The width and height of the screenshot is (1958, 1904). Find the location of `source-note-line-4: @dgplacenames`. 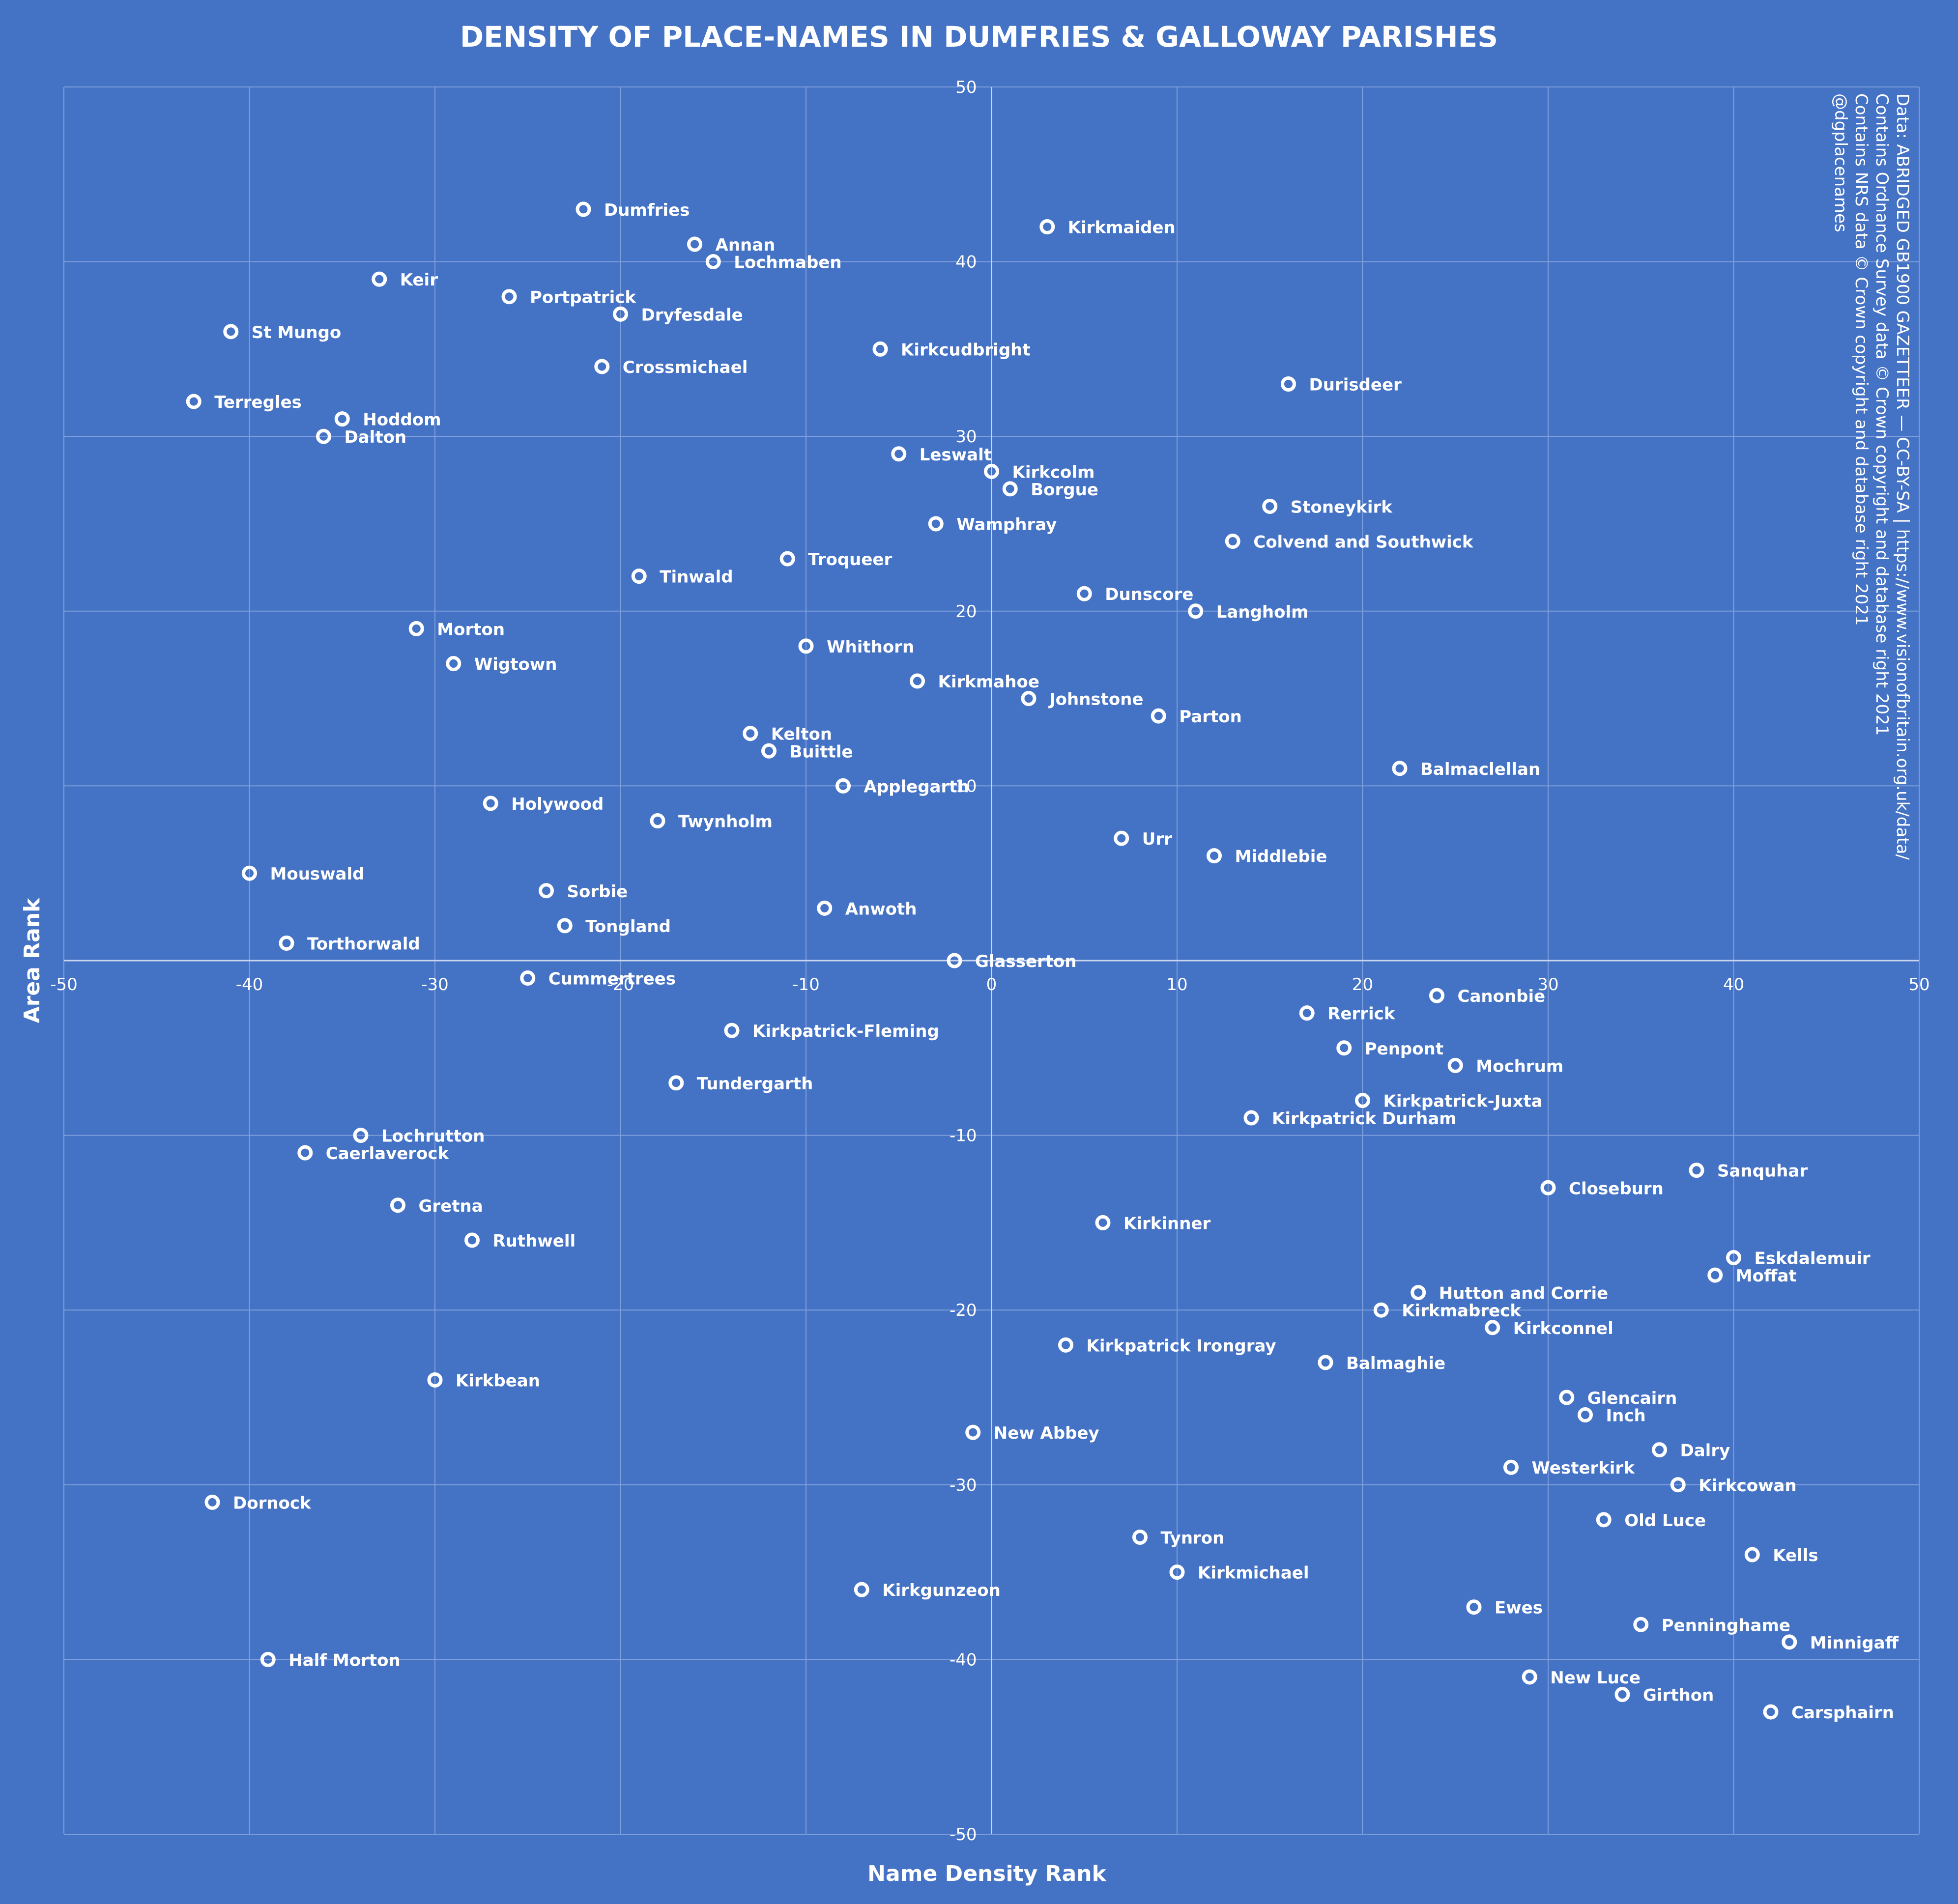

source-note-line-4: @dgplacenames is located at coordinates (1841, 163).